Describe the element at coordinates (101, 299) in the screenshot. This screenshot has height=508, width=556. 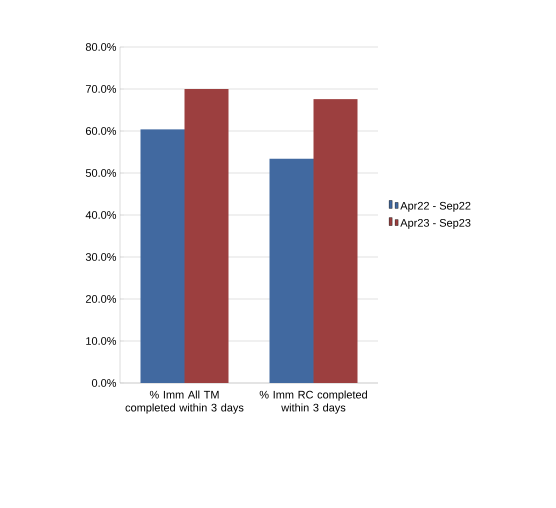
I see `y-tick-label: 20.0%` at that location.